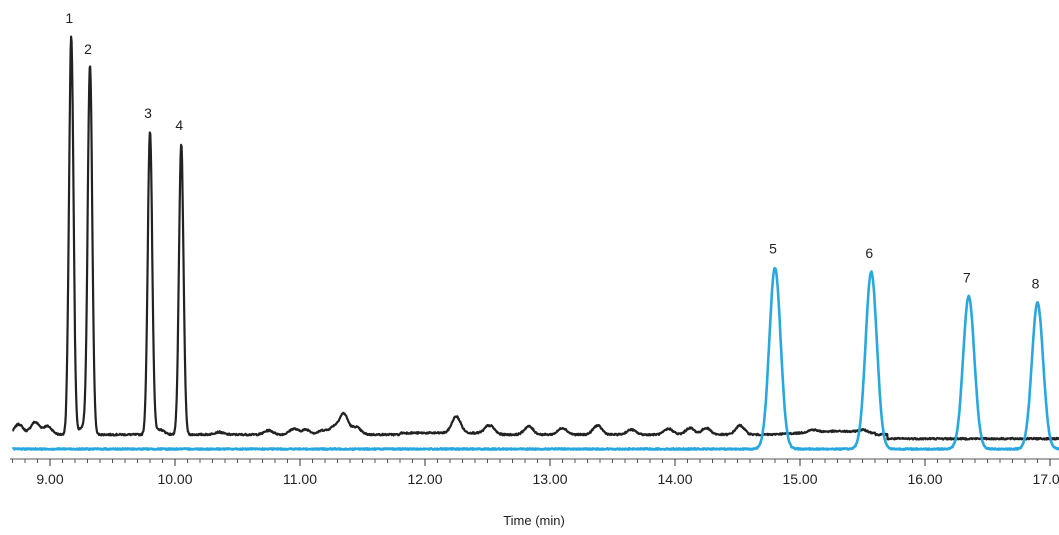 The height and width of the screenshot is (535, 1059). Describe the element at coordinates (69, 18) in the screenshot. I see `peak-label: 1` at that location.